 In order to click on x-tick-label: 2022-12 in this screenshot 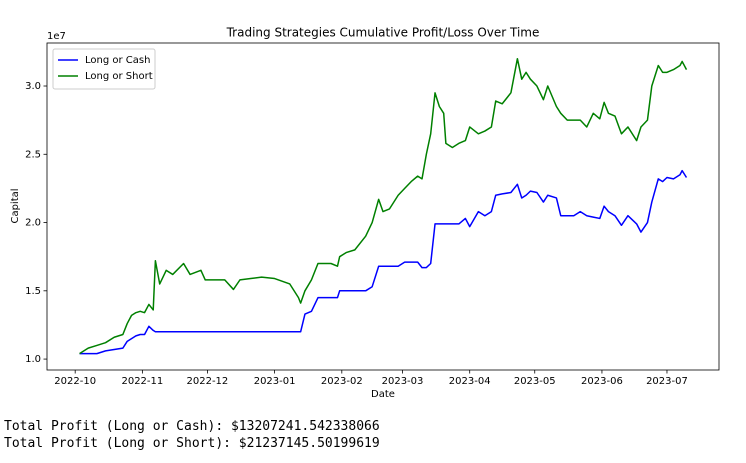, I will do `click(208, 381)`.